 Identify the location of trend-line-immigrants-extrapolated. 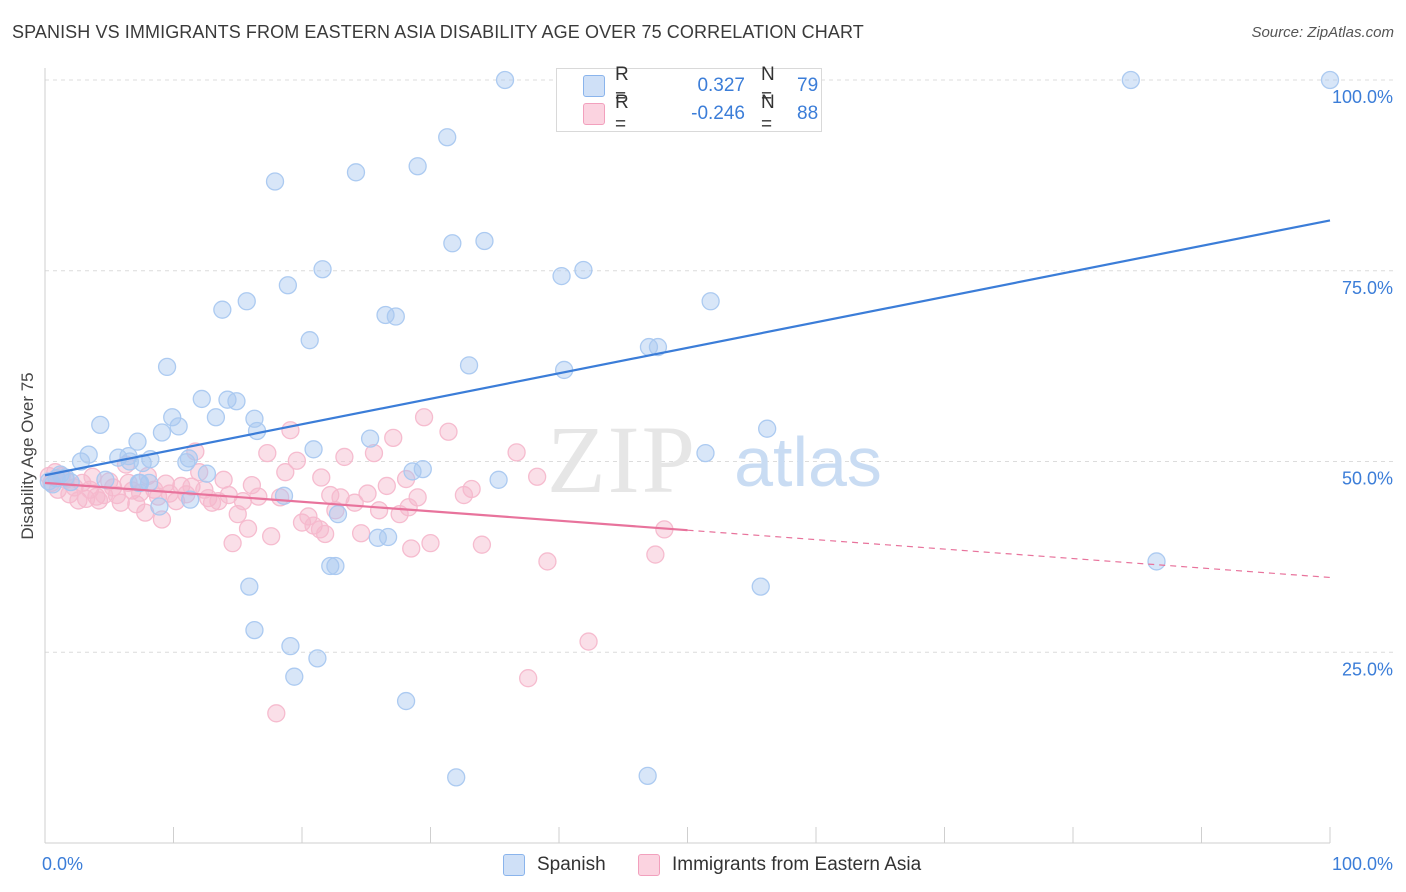
(1009, 554).